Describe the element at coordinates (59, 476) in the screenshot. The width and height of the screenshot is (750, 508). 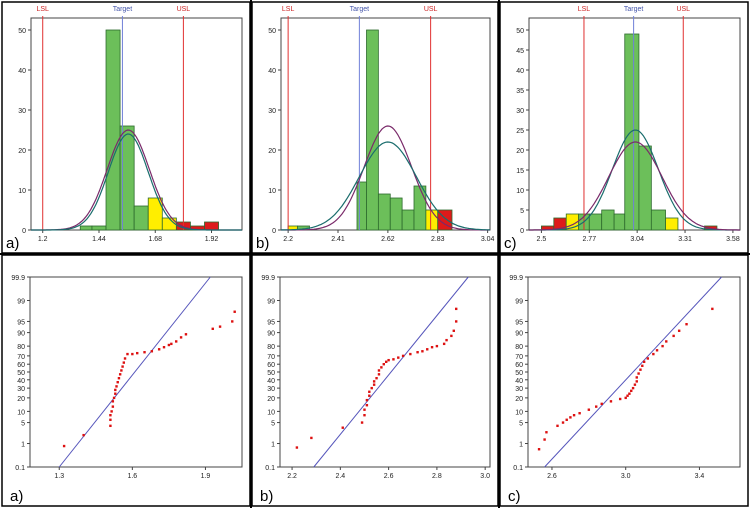
I see `x-tick-label: 1.3` at that location.